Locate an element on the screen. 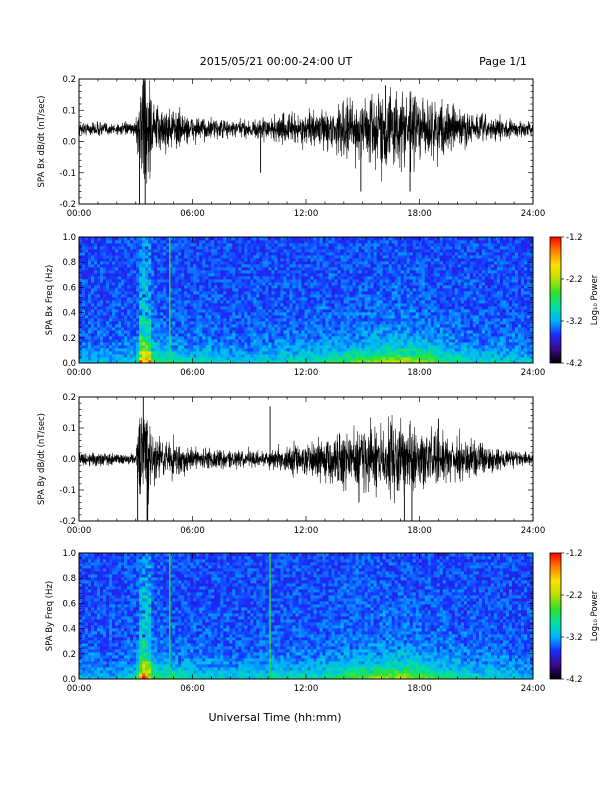  bx-spectrogram-plot is located at coordinates (306, 300).